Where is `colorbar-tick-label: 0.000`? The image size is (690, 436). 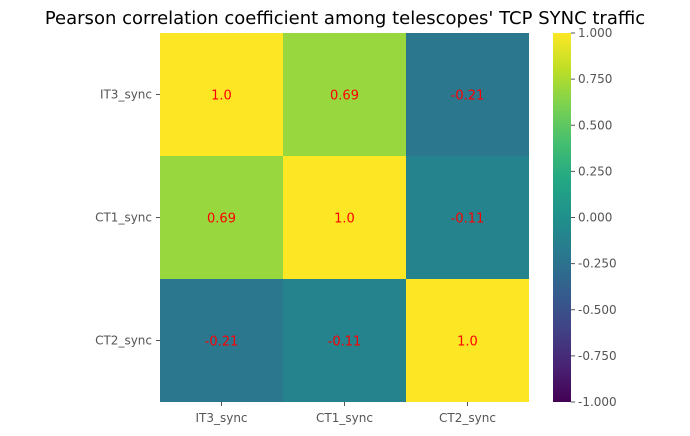
colorbar-tick-label: 0.000 is located at coordinates (595, 218).